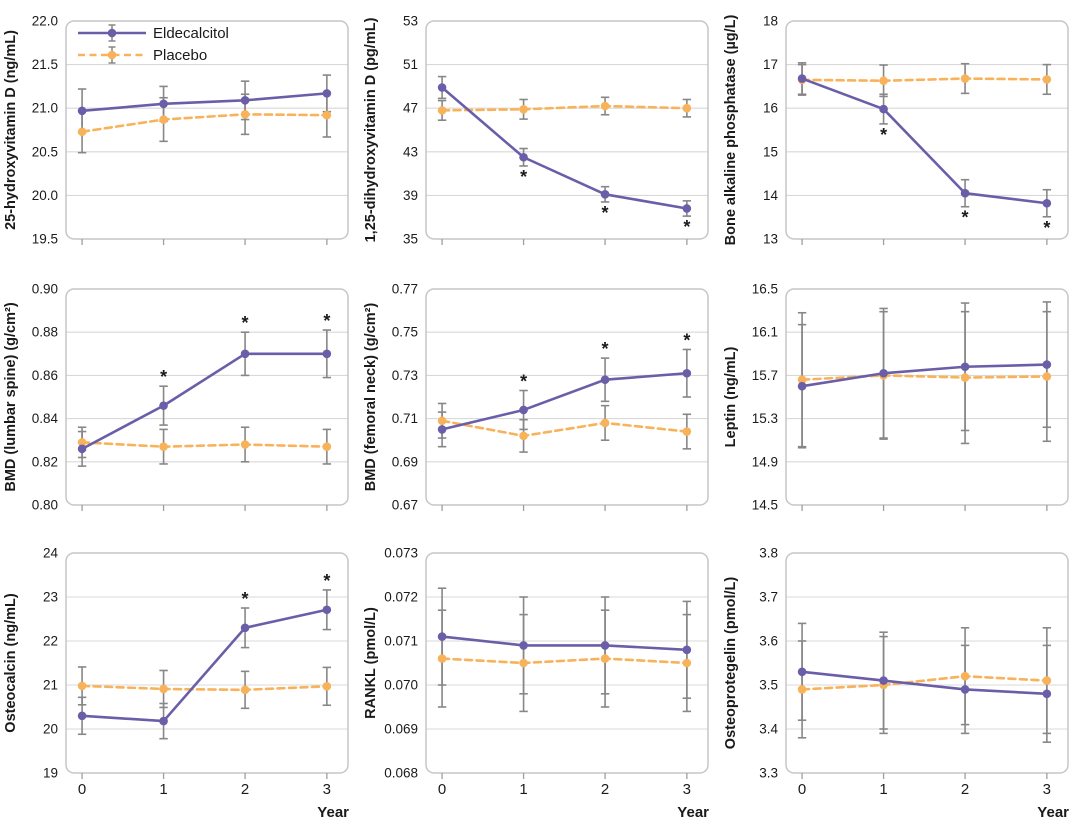 The image size is (1080, 824). What do you see at coordinates (50, 641) in the screenshot?
I see `y-tick-label: 22` at bounding box center [50, 641].